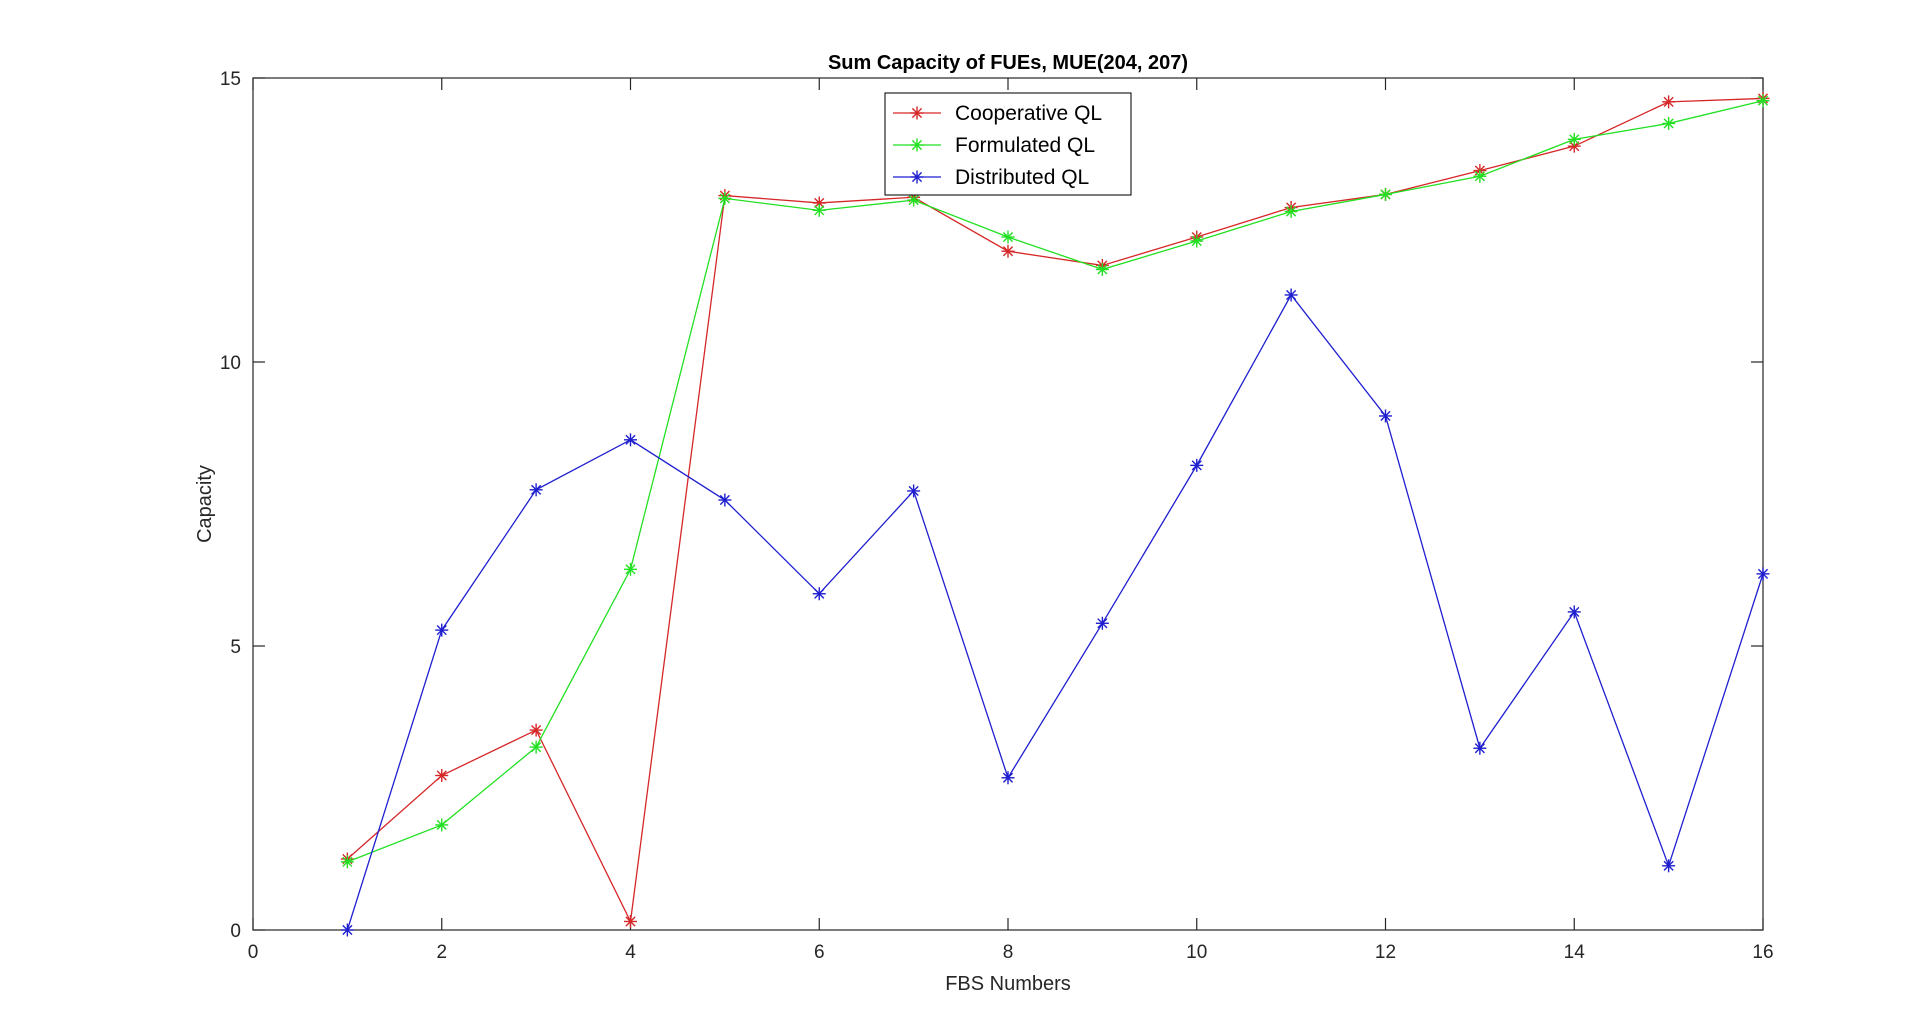 The height and width of the screenshot is (1036, 1920). Describe the element at coordinates (1022, 177) in the screenshot. I see `legend-label: Distributed QL` at that location.